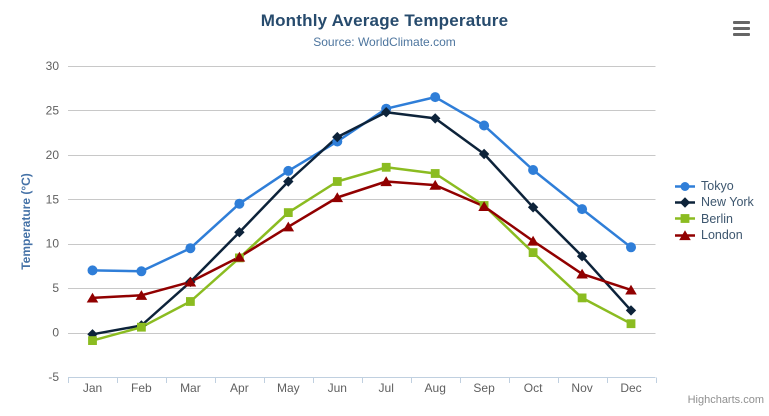 The image size is (769, 416). I want to click on data-point-tokyo-may, so click(288, 170).